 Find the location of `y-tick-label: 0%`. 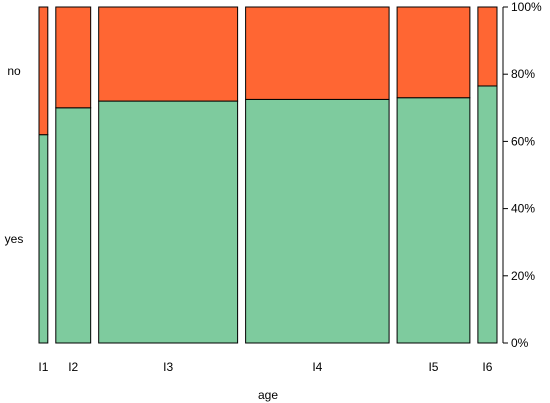

y-tick-label: 0% is located at coordinates (520, 343).